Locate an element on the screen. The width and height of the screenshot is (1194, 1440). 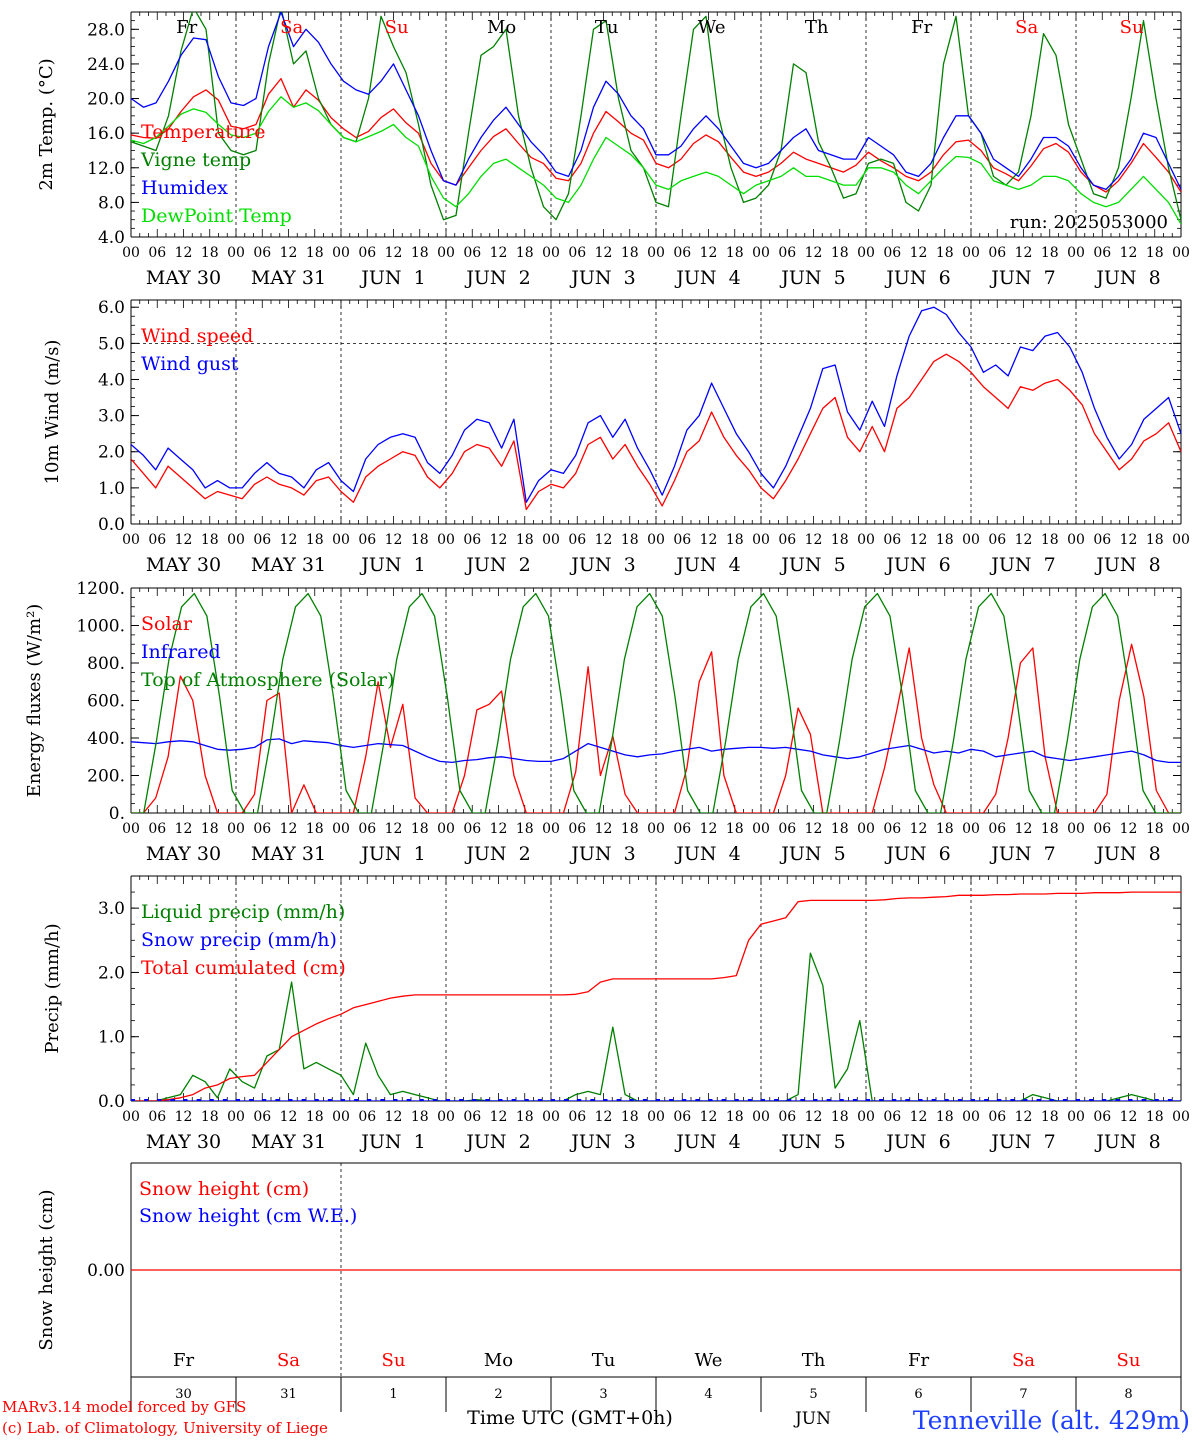
time-axis-title: Time UTC (GMT+0h) is located at coordinates (570, 1418).